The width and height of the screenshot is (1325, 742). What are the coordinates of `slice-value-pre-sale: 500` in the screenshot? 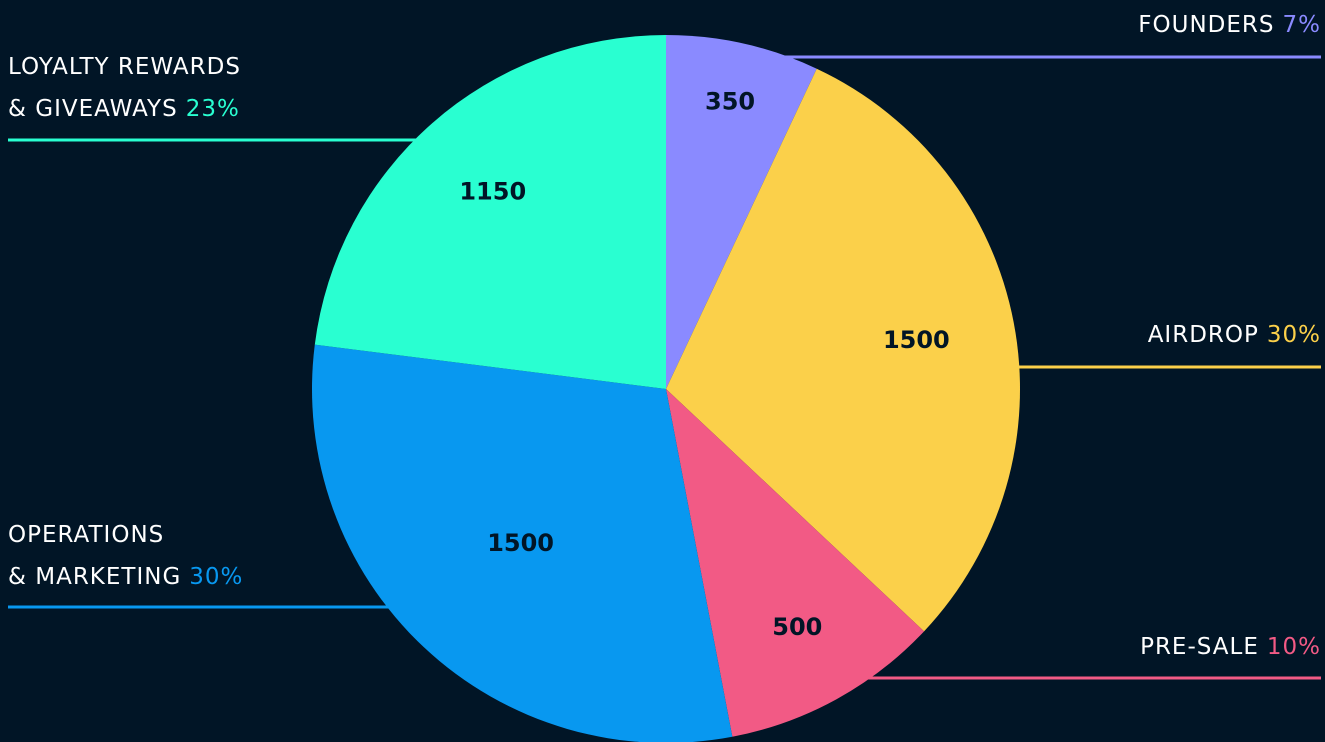 It's located at (797, 627).